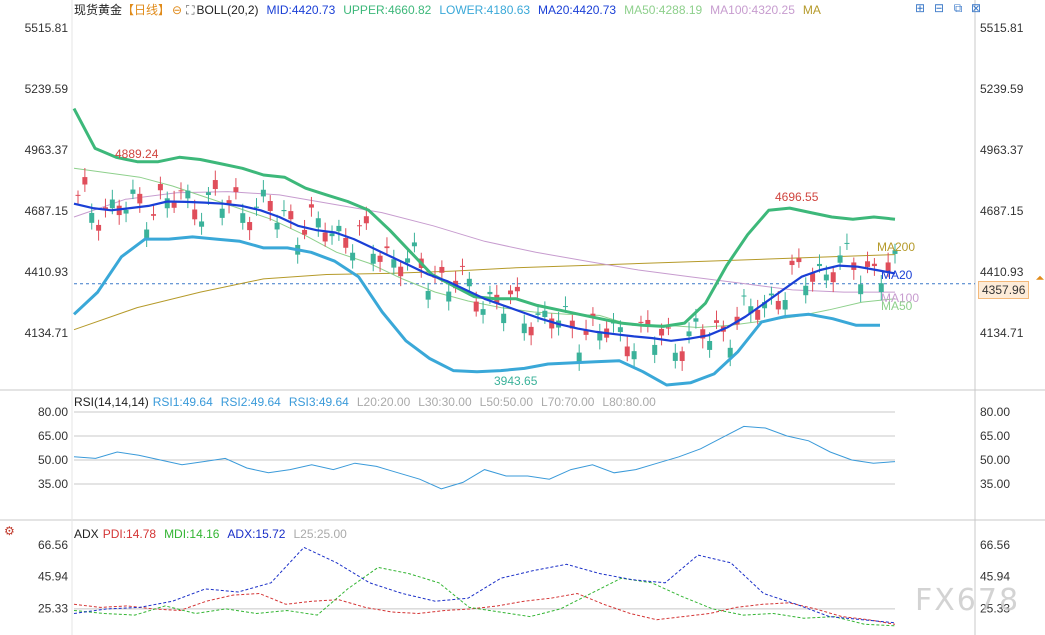  What do you see at coordinates (1040, 277) in the screenshot?
I see `price-up-arrow-icon` at bounding box center [1040, 277].